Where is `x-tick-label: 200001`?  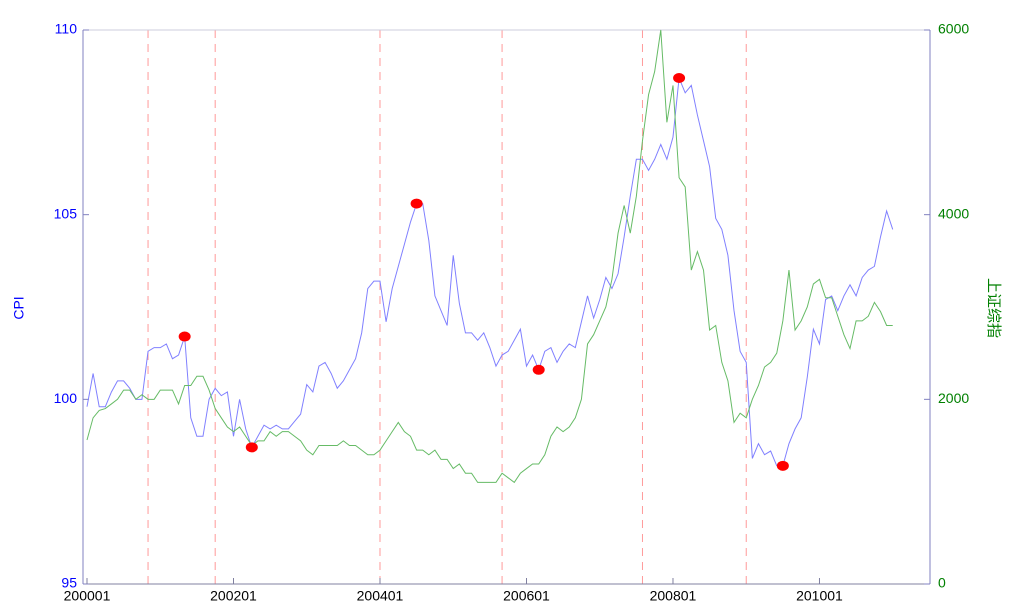
x-tick-label: 200001 is located at coordinates (87, 596).